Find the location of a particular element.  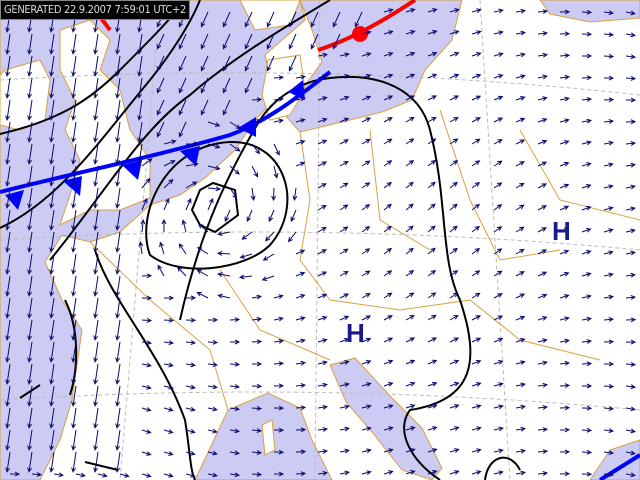

cold-front-triangle is located at coordinates (72, 186).